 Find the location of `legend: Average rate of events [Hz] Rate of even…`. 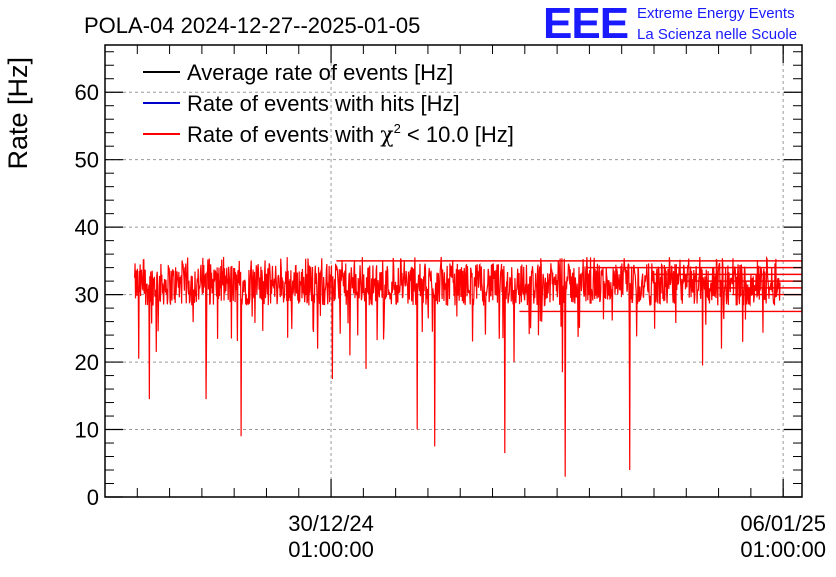

legend: Average rate of events [Hz] Rate of even… is located at coordinates (328, 104).